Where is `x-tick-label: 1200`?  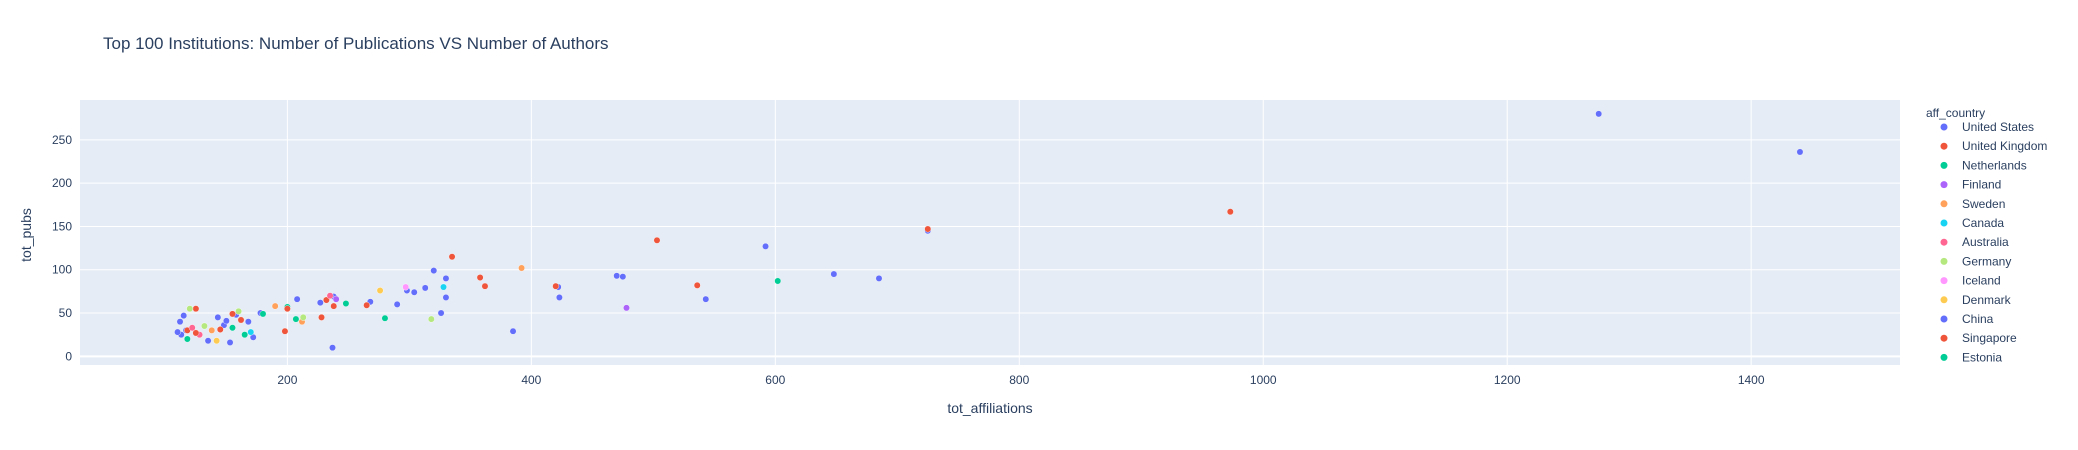
x-tick-label: 1200 is located at coordinates (1507, 380).